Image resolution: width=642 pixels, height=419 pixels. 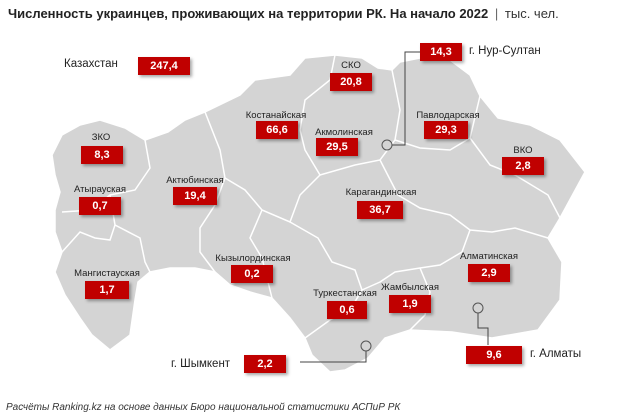 I want to click on region-label-aktobe: Актюбинская, so click(x=195, y=180).